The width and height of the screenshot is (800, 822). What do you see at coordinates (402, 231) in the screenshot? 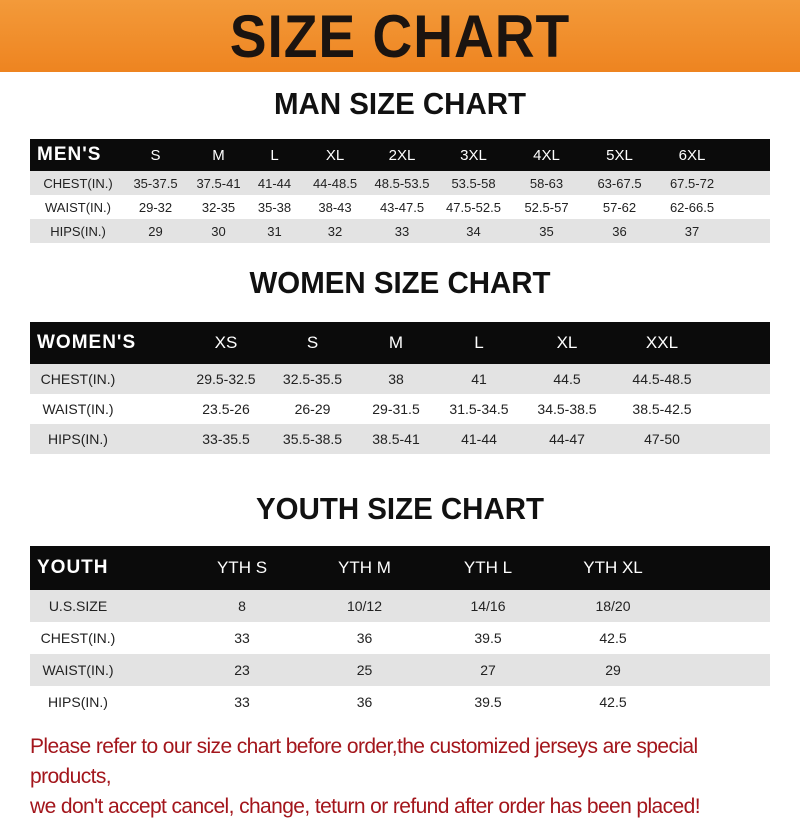
I see `table-cell: 33` at bounding box center [402, 231].